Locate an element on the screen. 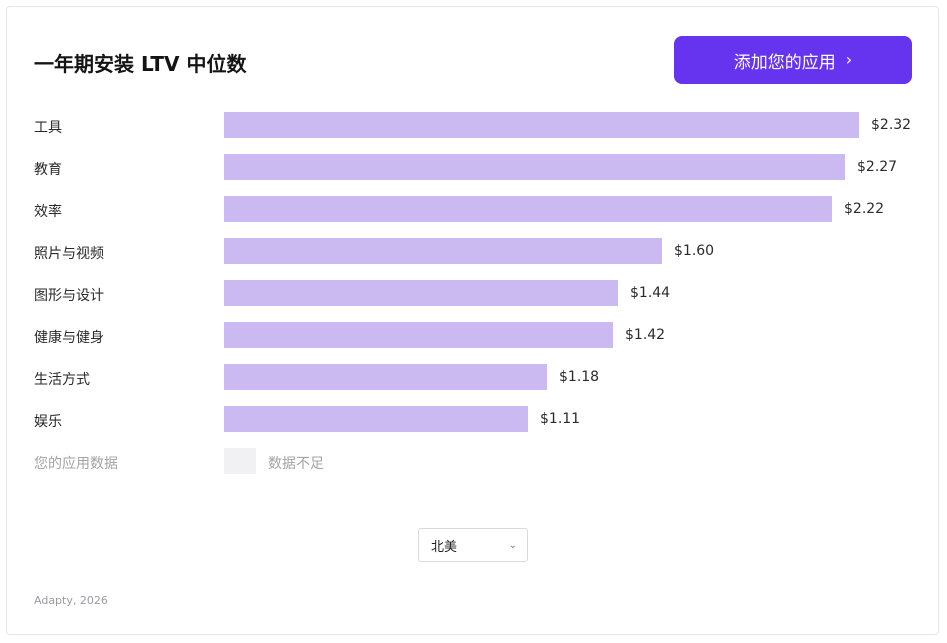 This screenshot has width=947, height=643. your-app-label: 您的应用数据 is located at coordinates (76, 464).